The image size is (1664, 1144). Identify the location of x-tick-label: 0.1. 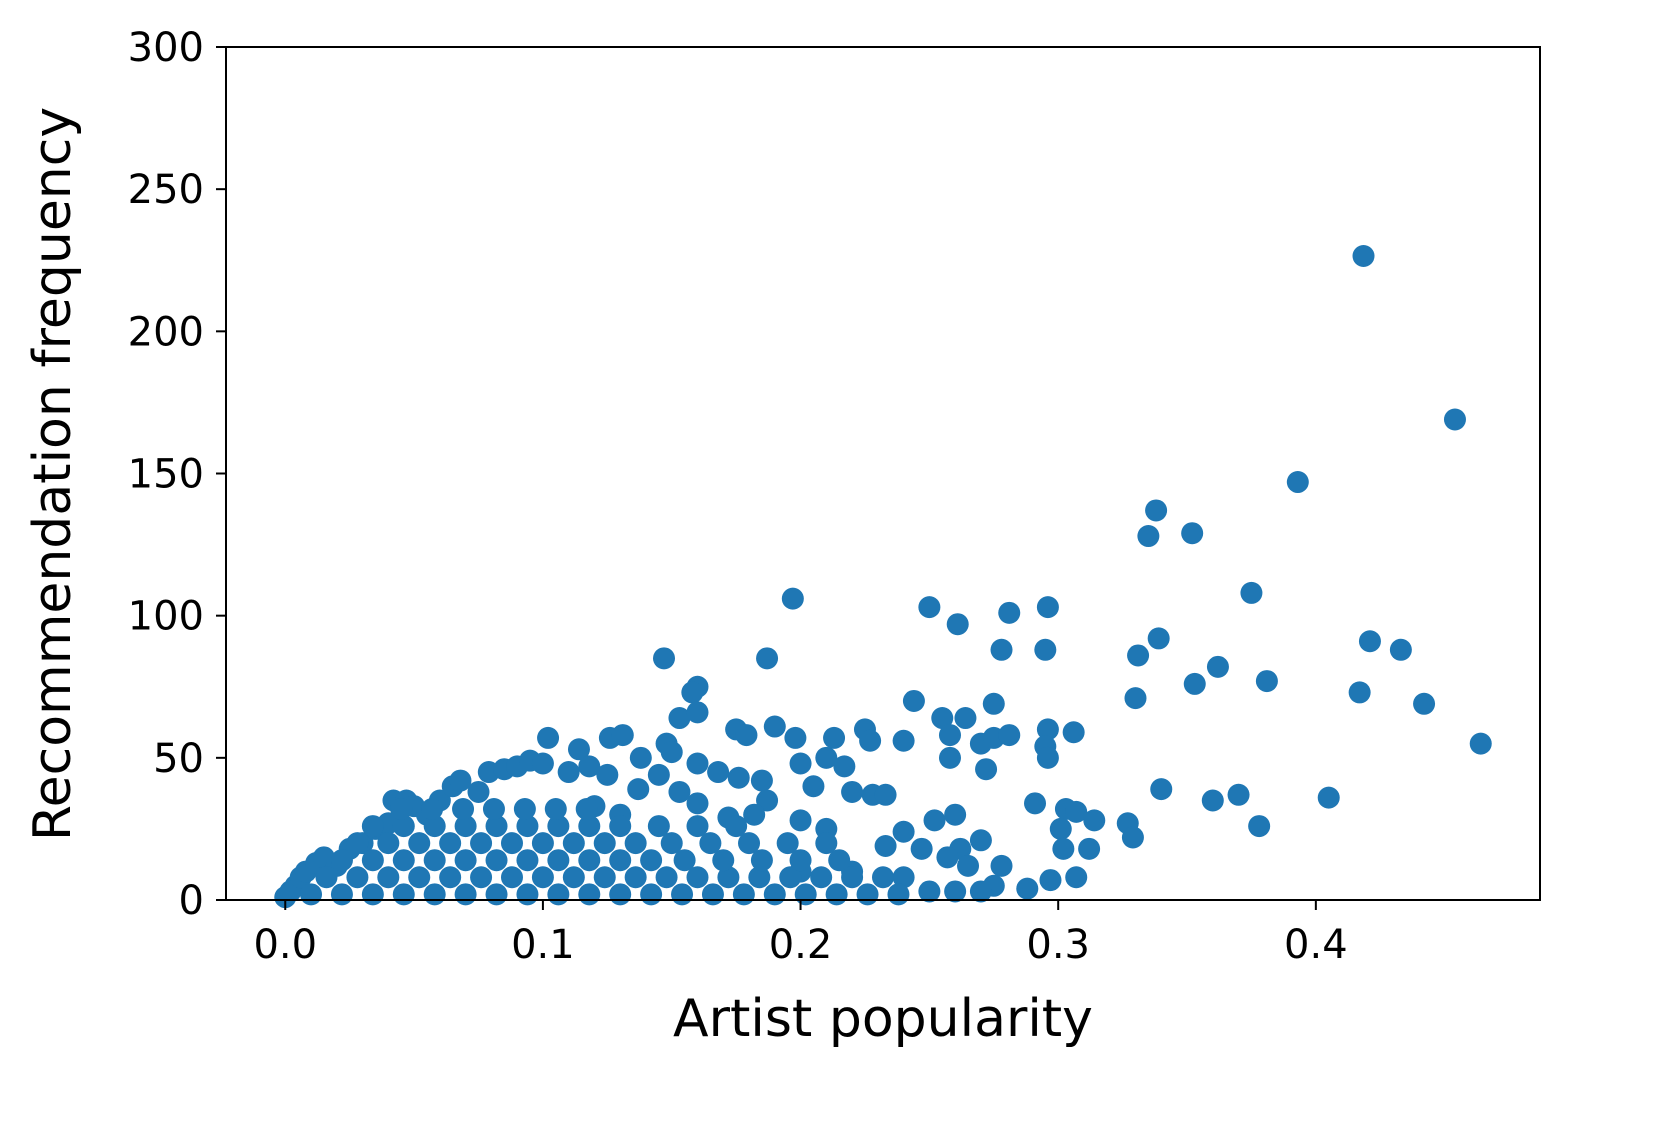
(543, 945).